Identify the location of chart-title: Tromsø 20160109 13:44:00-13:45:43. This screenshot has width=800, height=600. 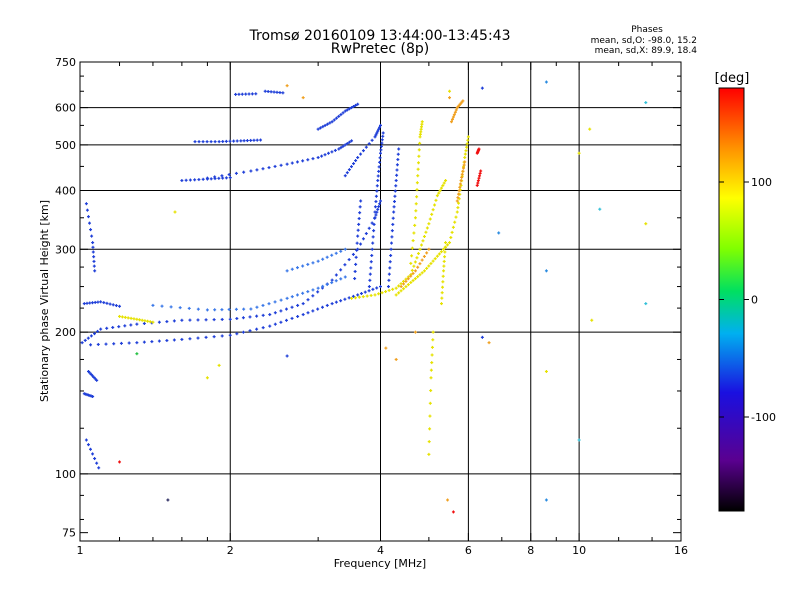
(380, 36).